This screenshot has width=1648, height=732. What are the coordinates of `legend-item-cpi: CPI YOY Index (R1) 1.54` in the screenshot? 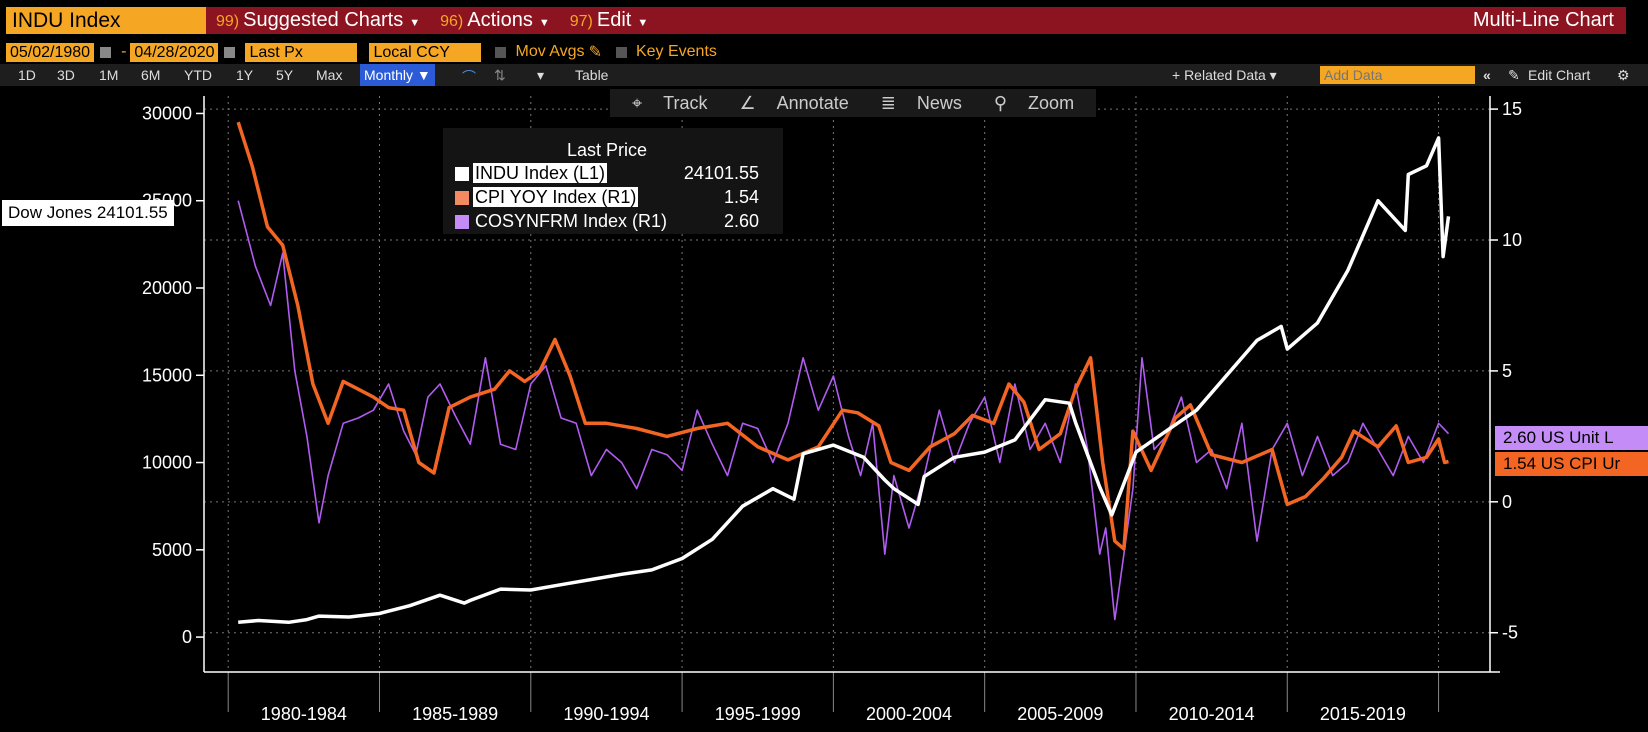 It's located at (613, 197).